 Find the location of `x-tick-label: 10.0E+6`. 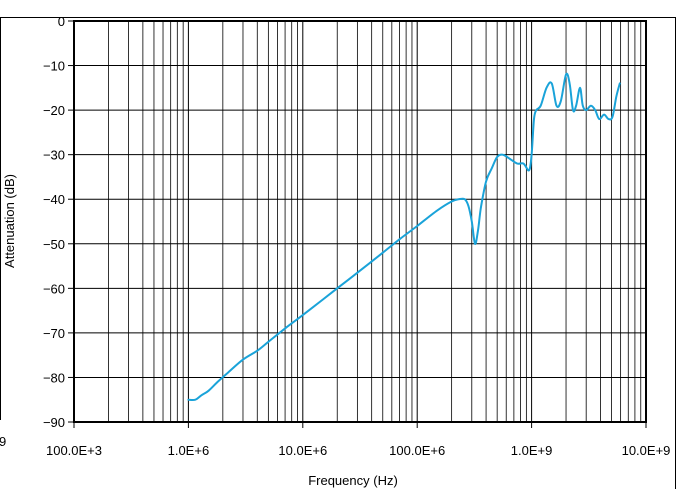

x-tick-label: 10.0E+6 is located at coordinates (302, 450).